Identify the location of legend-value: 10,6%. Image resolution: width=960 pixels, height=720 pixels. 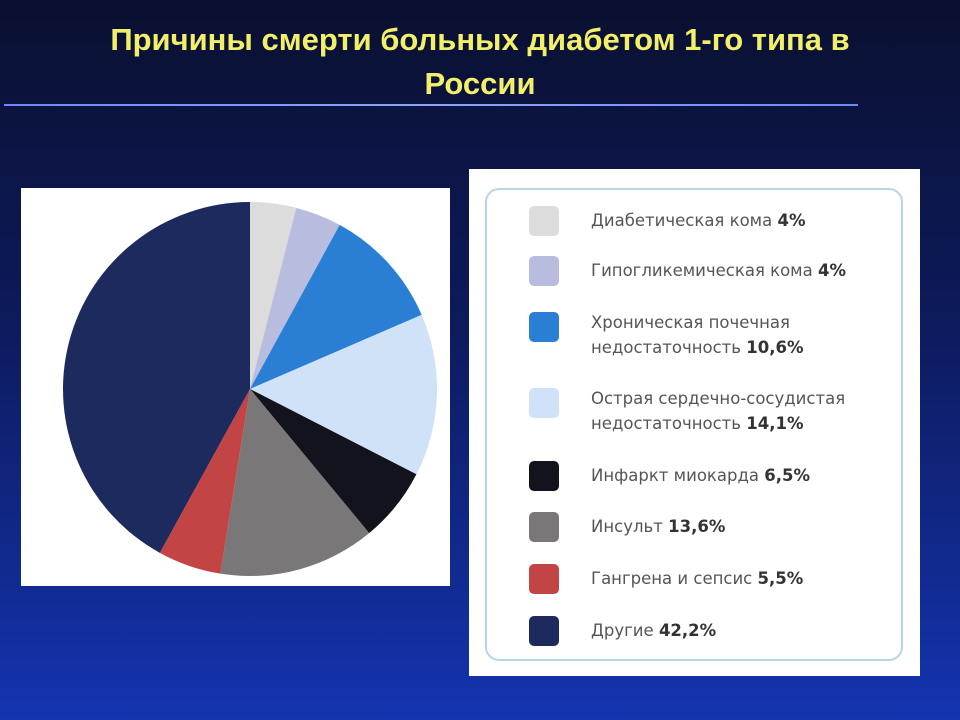
(775, 347).